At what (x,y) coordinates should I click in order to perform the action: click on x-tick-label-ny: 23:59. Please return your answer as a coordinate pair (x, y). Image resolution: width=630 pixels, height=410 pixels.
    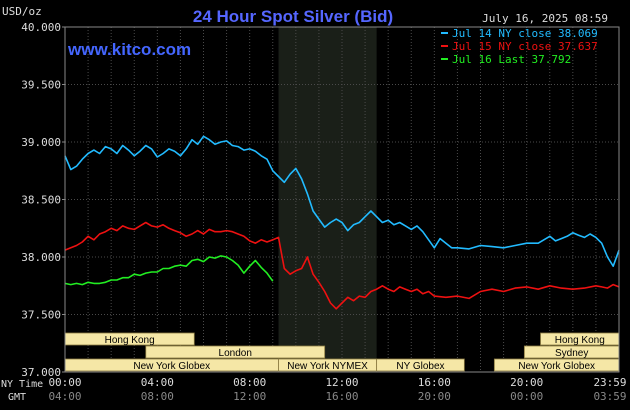
    Looking at the image, I should click on (609, 382).